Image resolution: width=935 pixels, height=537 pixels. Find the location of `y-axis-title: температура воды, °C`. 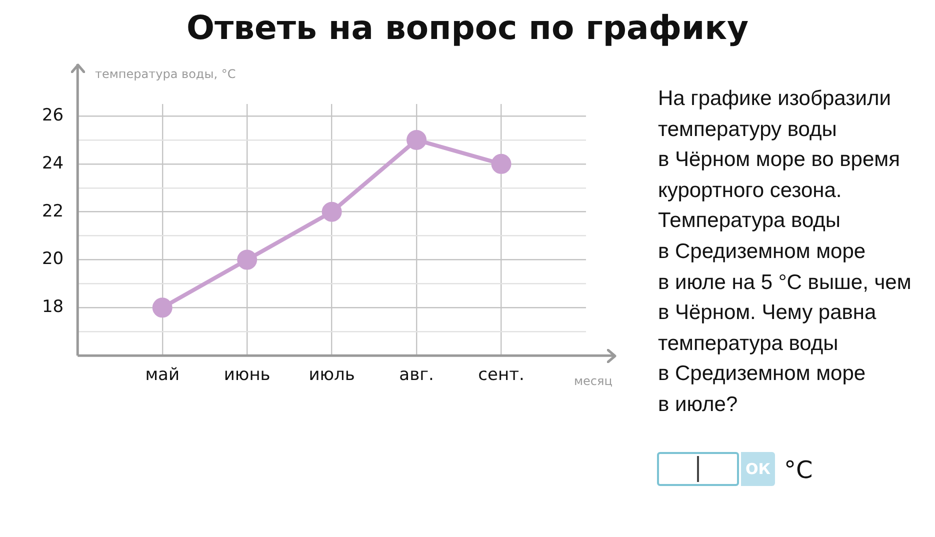

y-axis-title: температура воды, °C is located at coordinates (165, 74).